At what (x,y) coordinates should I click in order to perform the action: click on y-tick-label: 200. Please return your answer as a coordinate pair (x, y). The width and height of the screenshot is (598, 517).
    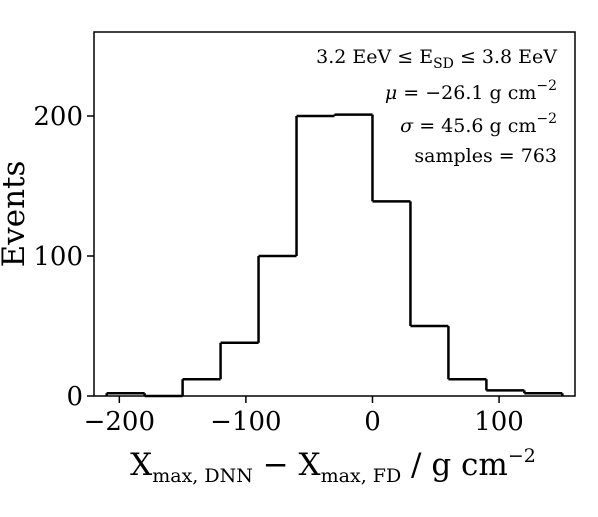
    Looking at the image, I should click on (58, 117).